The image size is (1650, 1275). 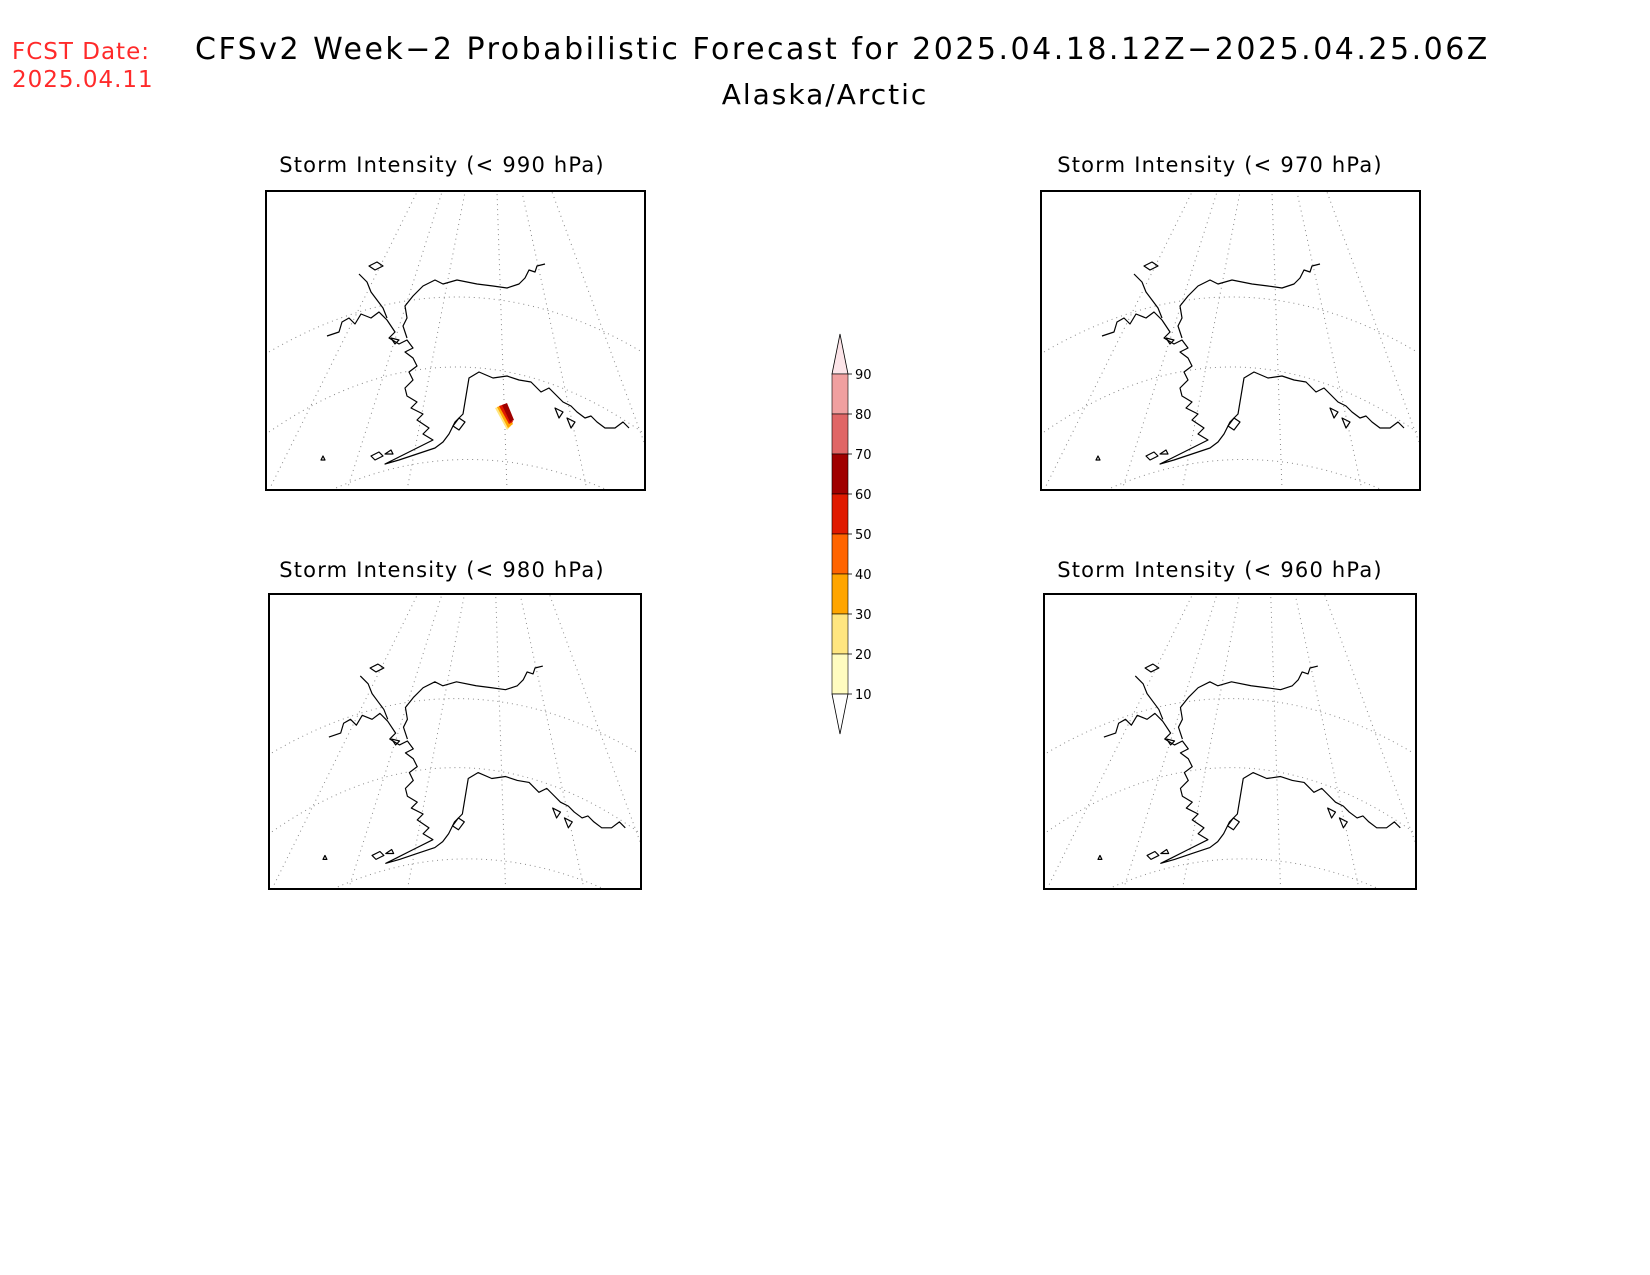 I want to click on colorbar-tick-label: 60, so click(x=863, y=495).